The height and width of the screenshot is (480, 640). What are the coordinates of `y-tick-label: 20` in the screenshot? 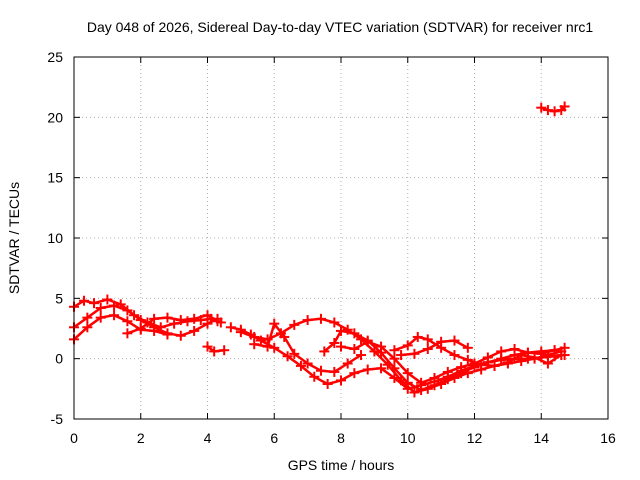 It's located at (55, 117).